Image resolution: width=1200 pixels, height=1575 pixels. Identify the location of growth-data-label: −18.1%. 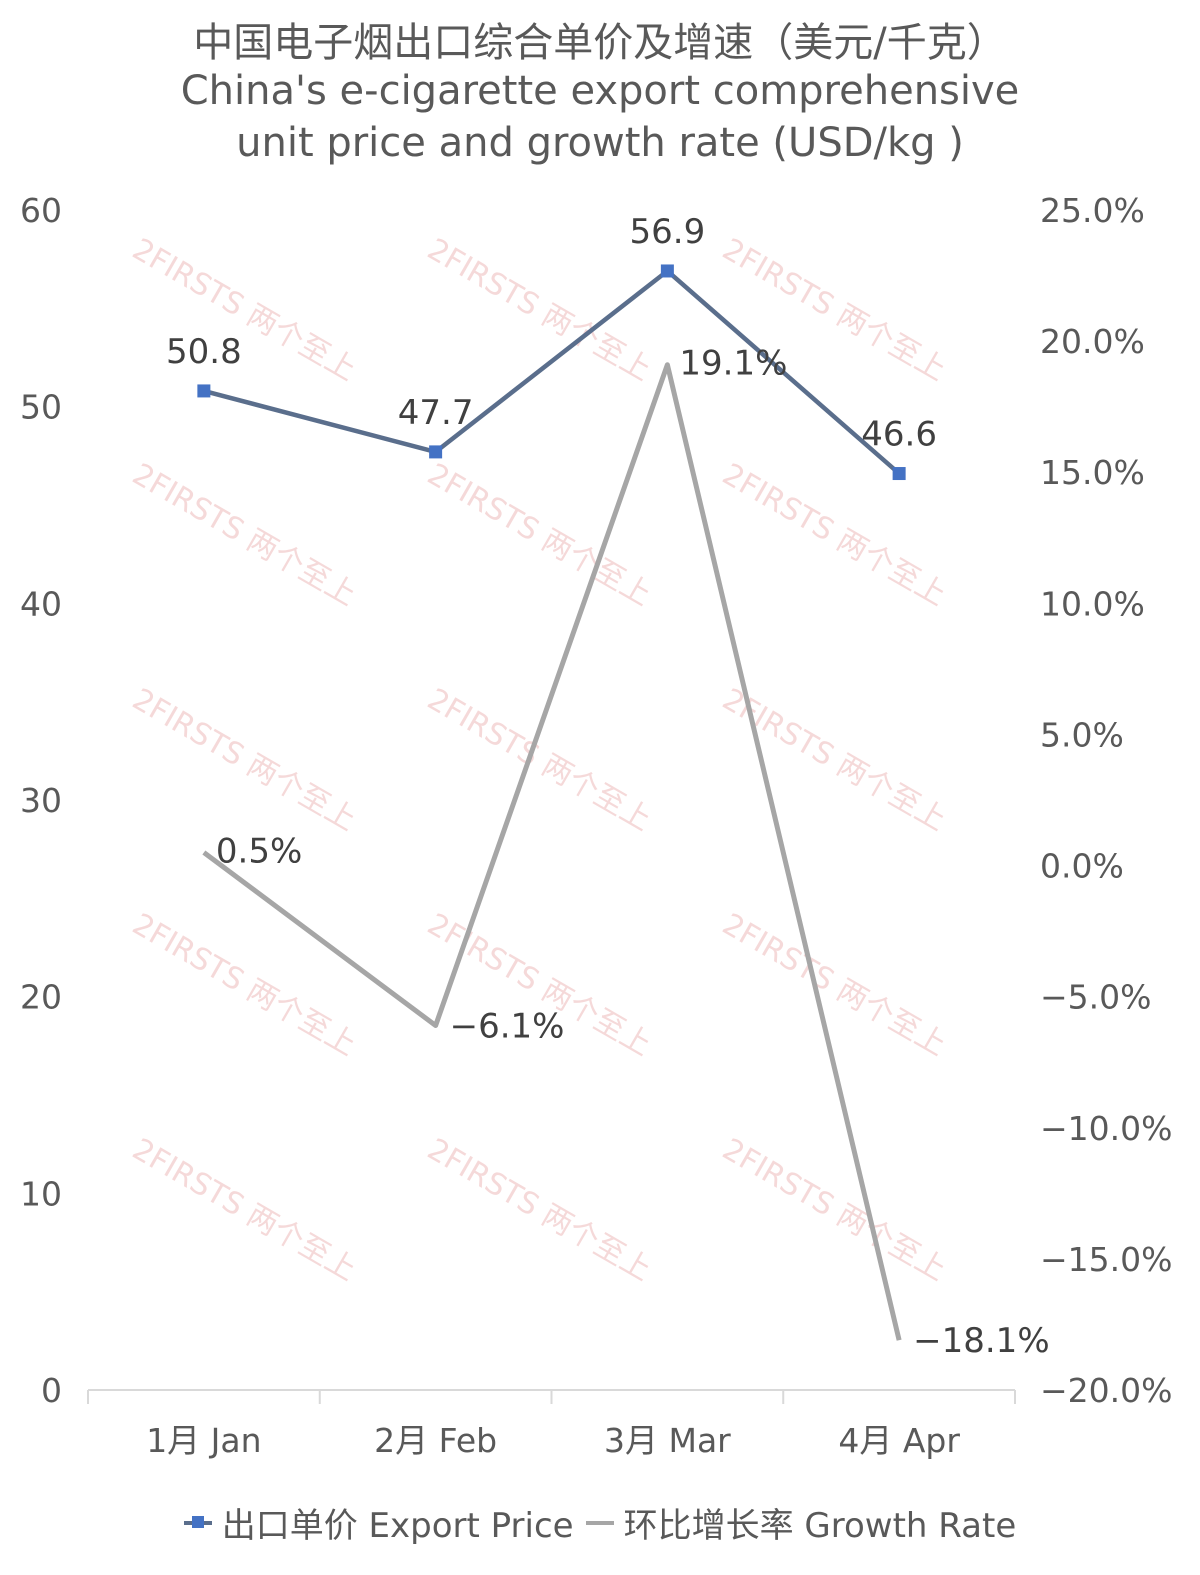
(981, 1341).